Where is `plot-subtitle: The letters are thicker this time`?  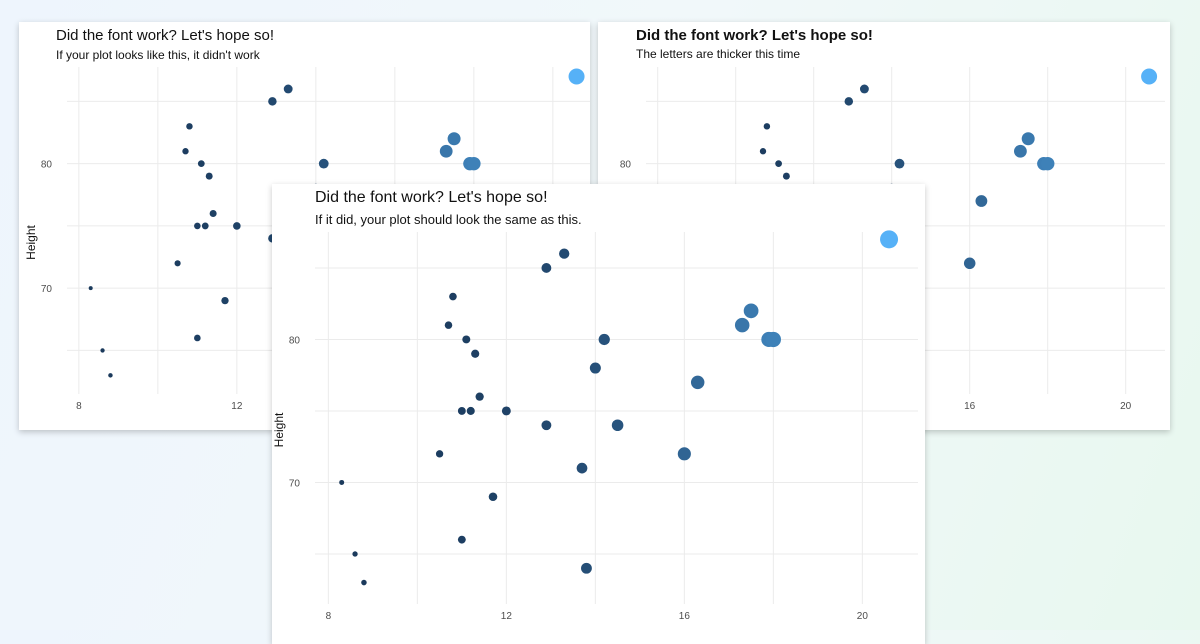 plot-subtitle: The letters are thicker this time is located at coordinates (718, 54).